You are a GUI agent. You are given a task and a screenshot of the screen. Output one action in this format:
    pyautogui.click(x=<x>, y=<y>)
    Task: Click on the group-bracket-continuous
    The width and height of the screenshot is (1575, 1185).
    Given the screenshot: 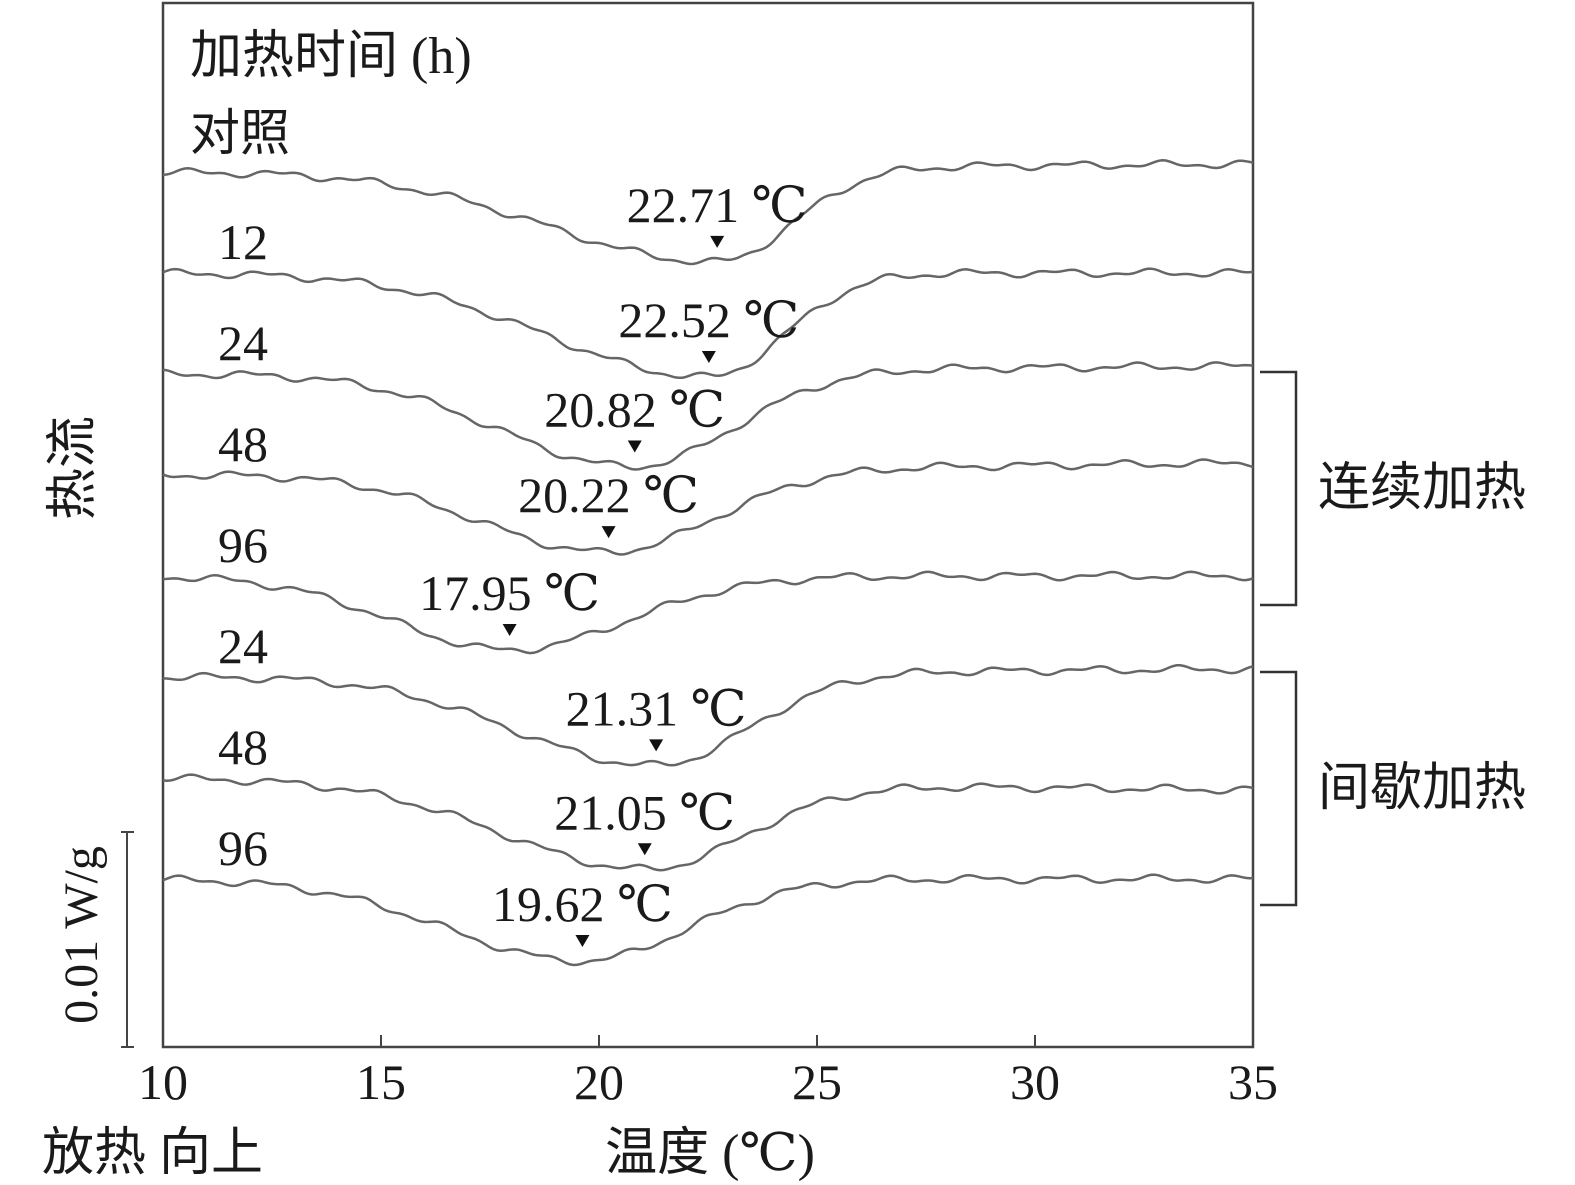 What is the action you would take?
    pyautogui.click(x=1279, y=488)
    